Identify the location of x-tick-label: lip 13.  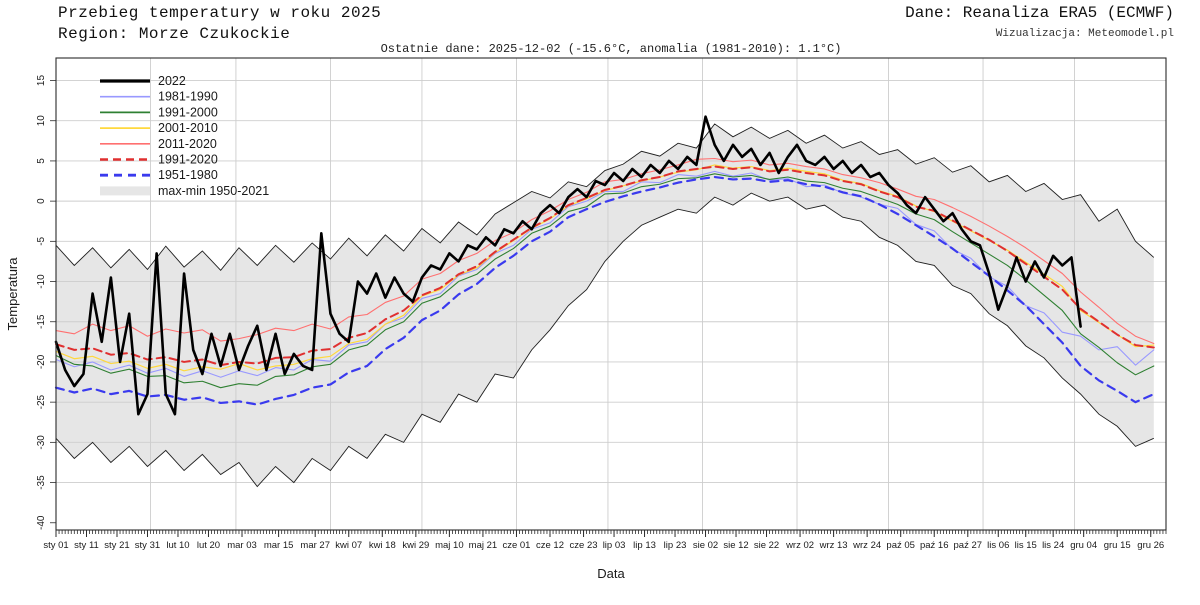
(644, 545).